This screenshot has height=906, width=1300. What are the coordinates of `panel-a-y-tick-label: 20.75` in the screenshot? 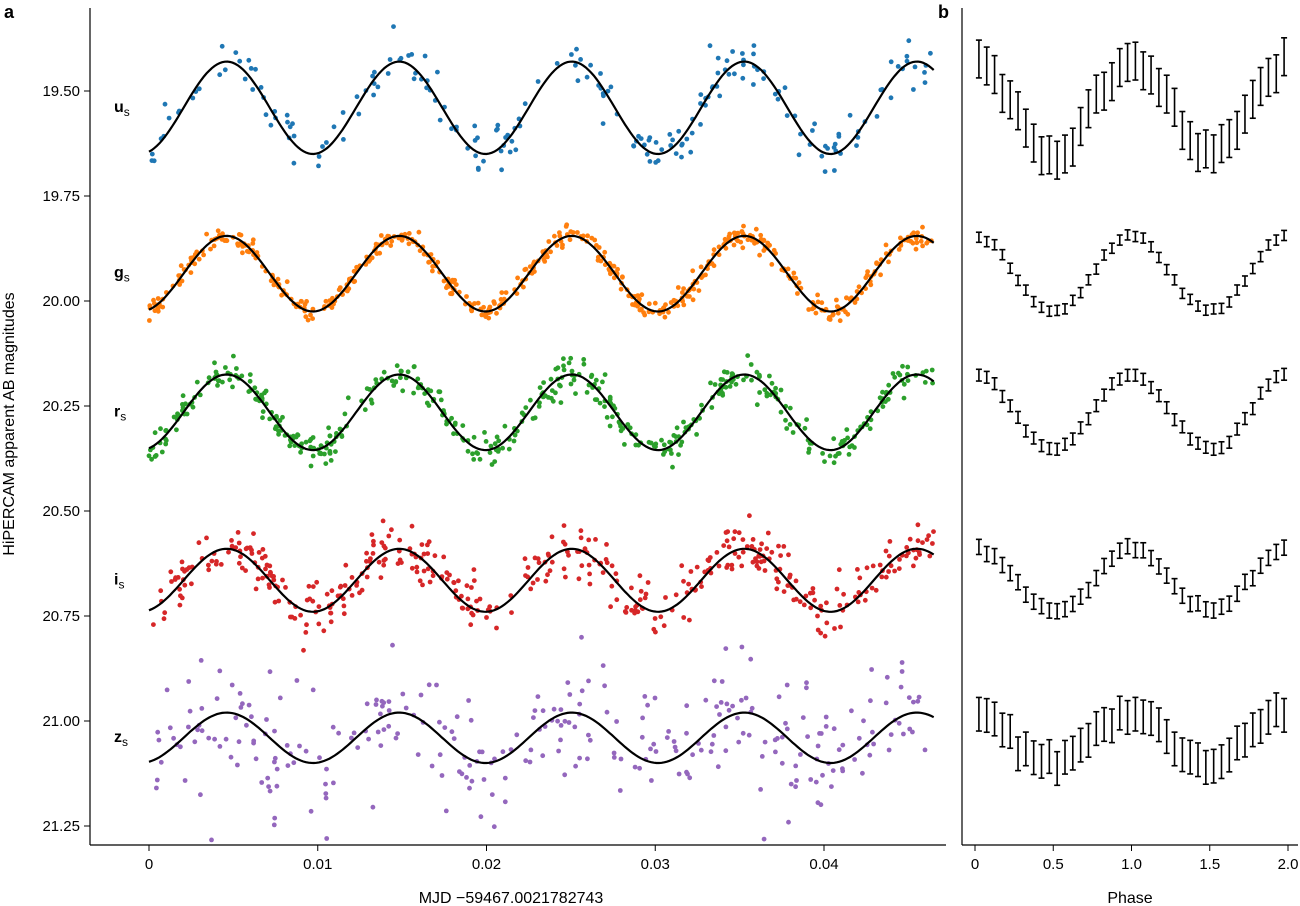 It's located at (61, 616).